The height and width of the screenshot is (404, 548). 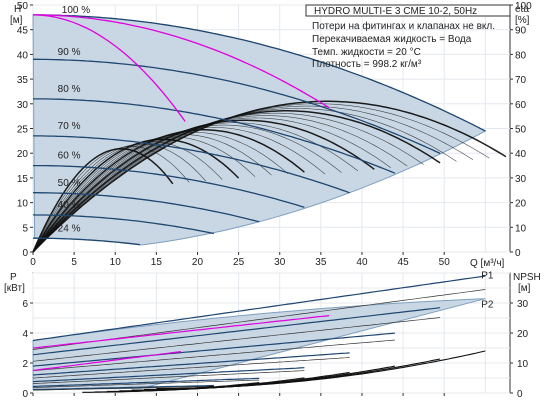 I want to click on x-axis-label: Q [м³/ч], so click(x=487, y=263).